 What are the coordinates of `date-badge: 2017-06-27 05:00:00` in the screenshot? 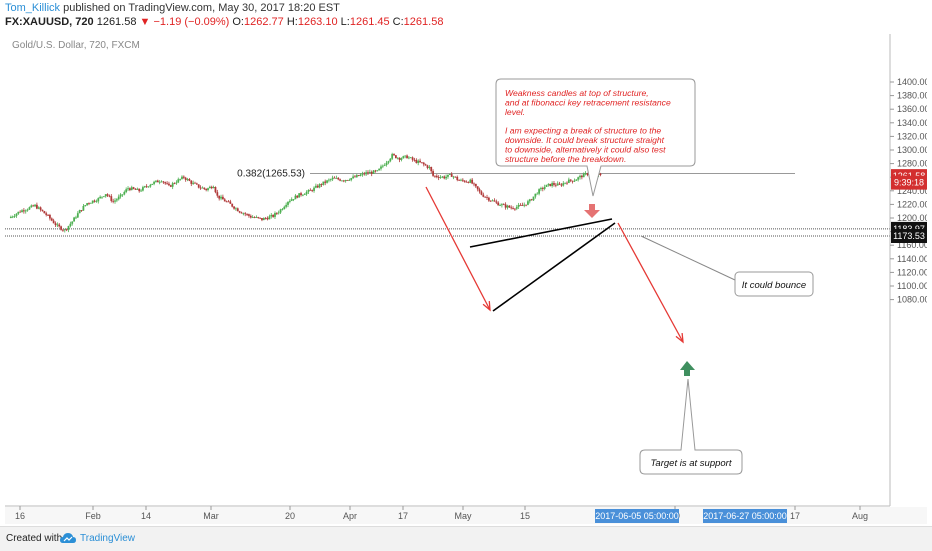 It's located at (745, 516).